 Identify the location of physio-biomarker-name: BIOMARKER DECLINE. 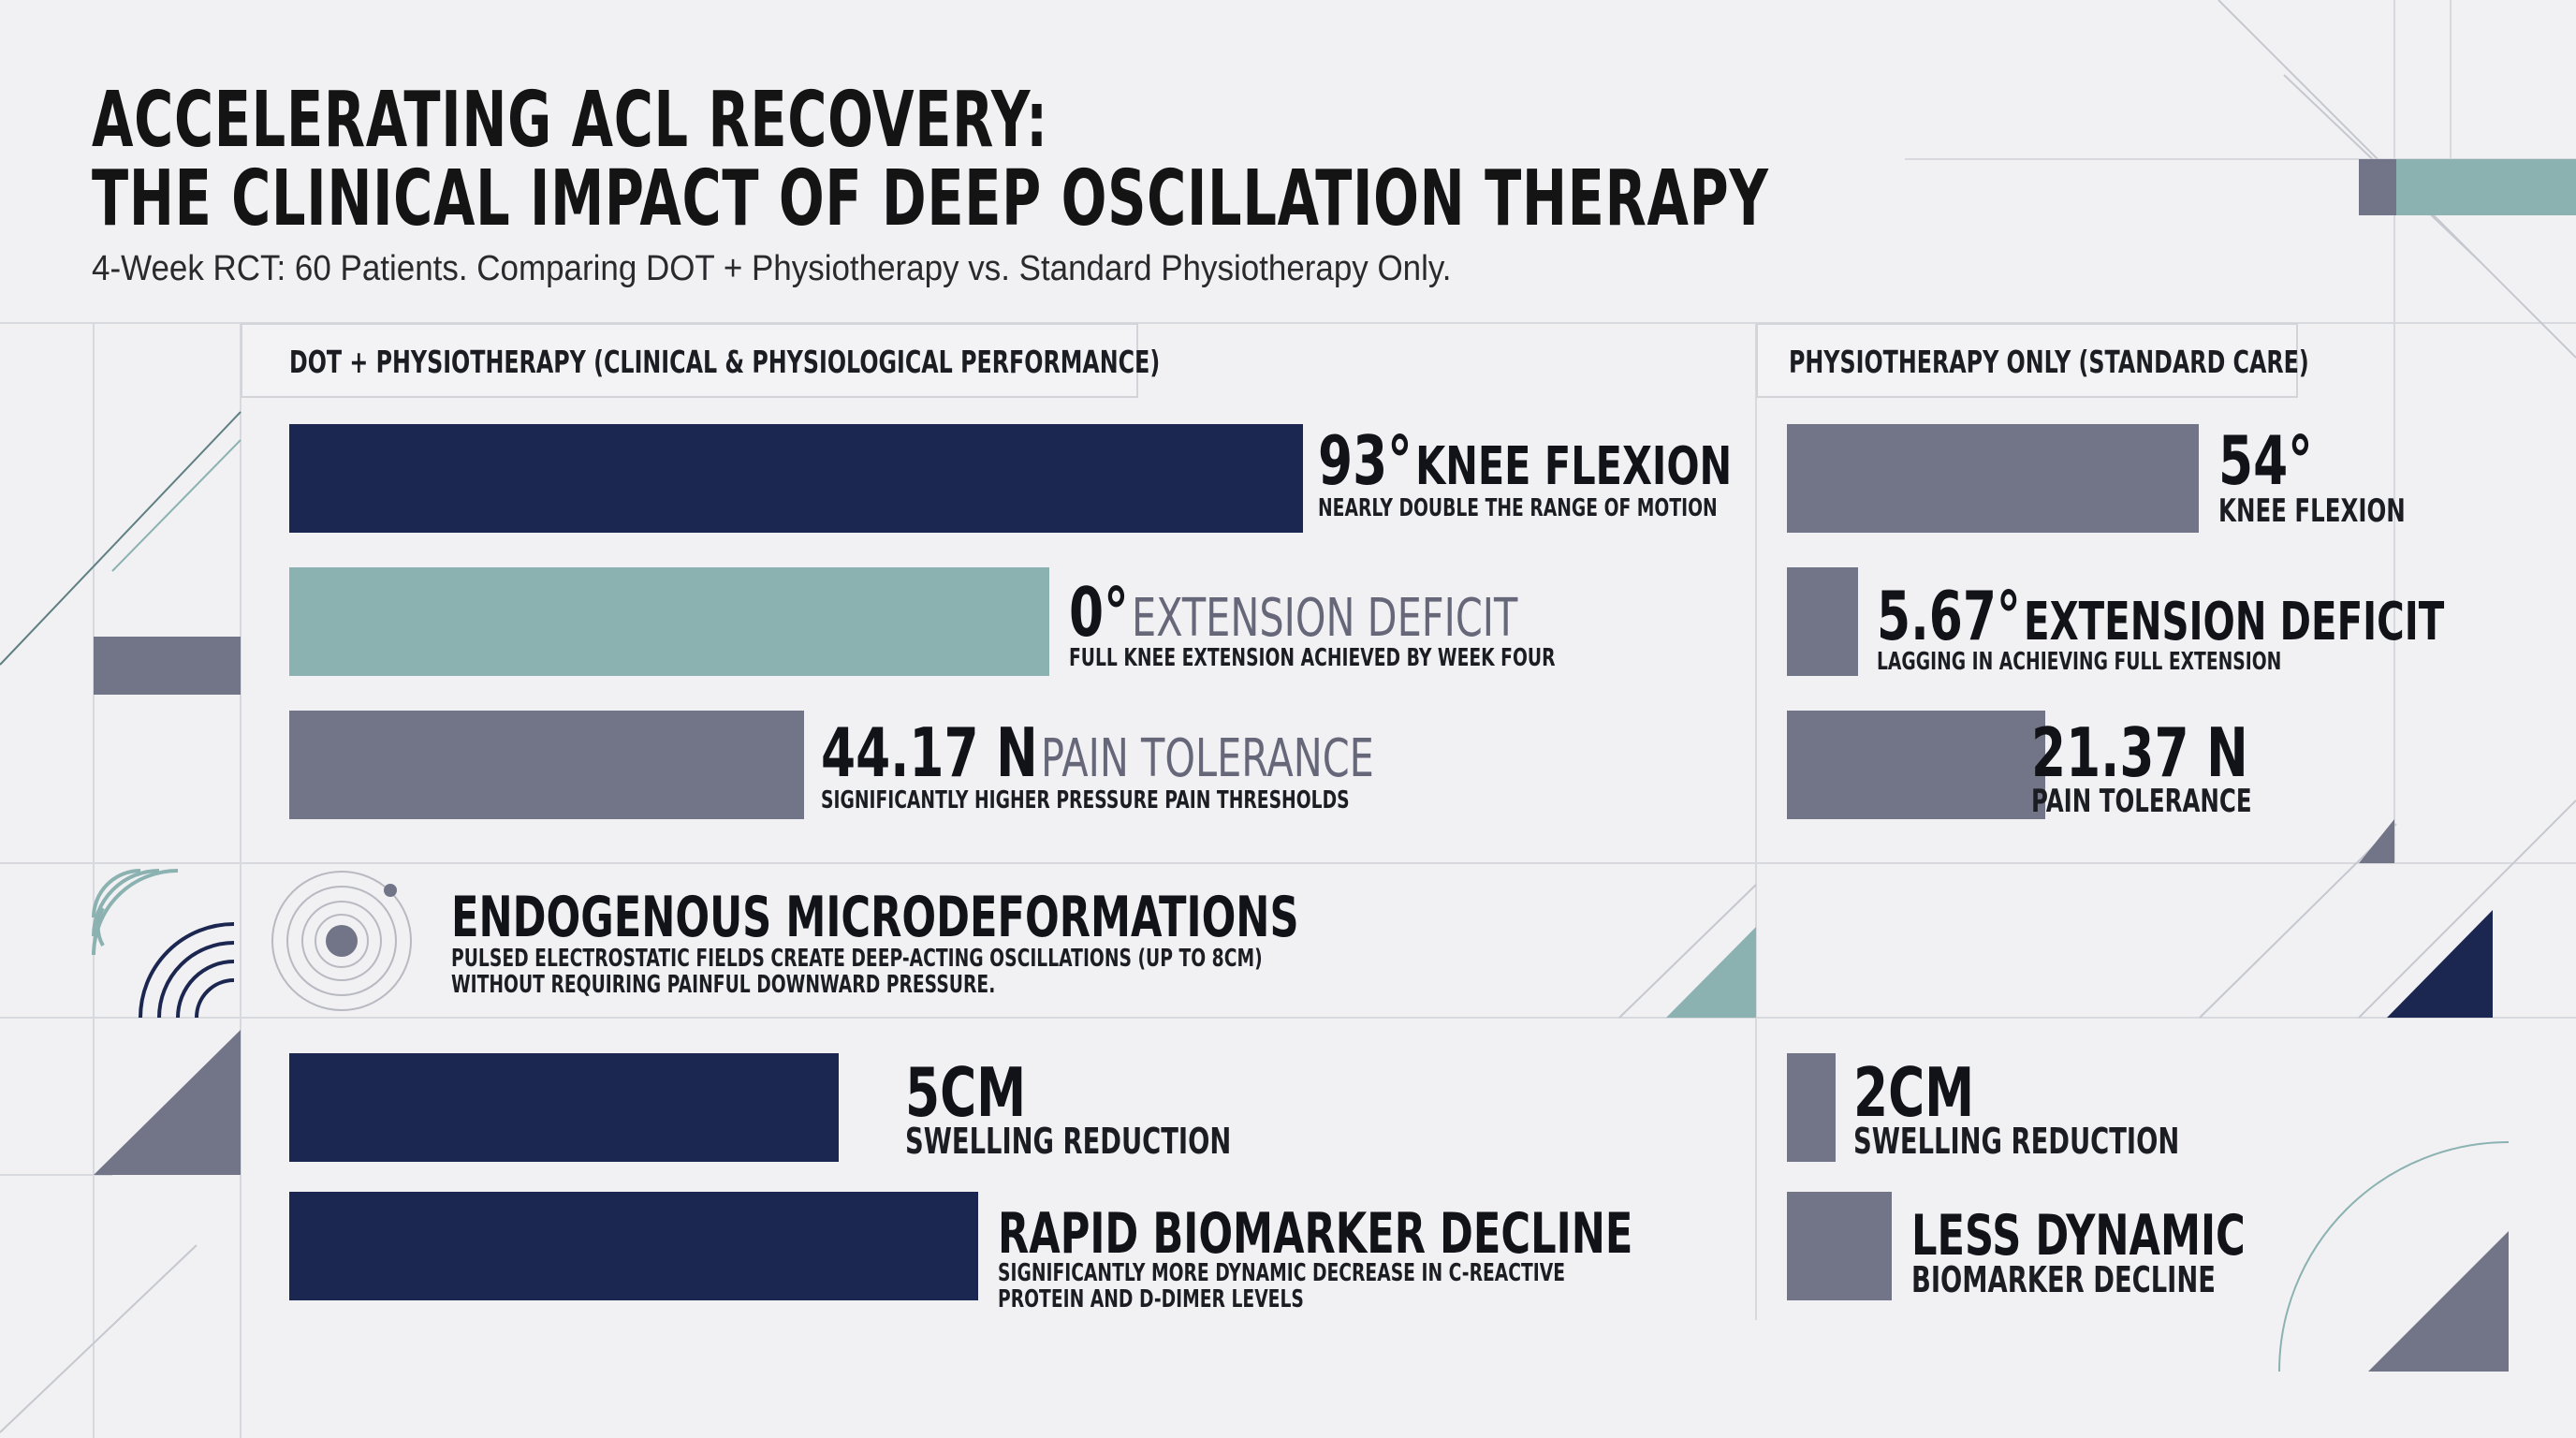
(2063, 1279).